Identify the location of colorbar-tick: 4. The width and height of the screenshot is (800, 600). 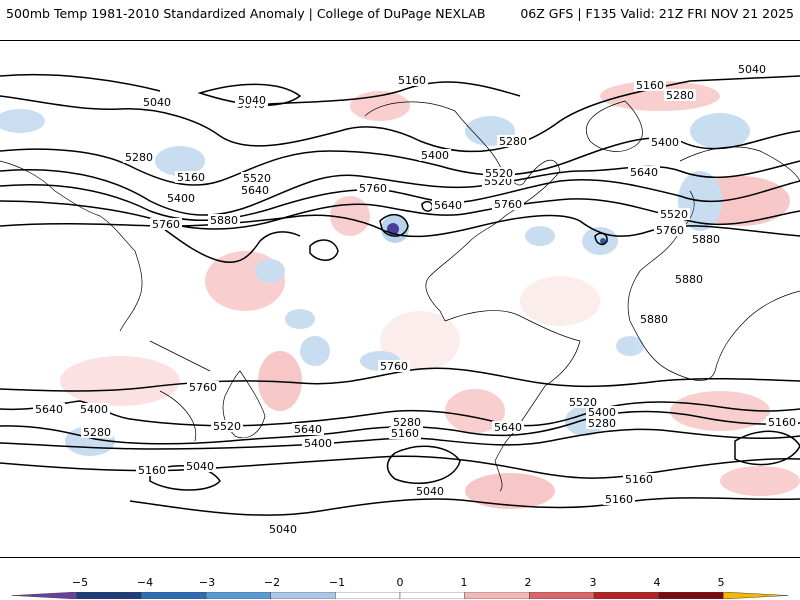
(657, 582).